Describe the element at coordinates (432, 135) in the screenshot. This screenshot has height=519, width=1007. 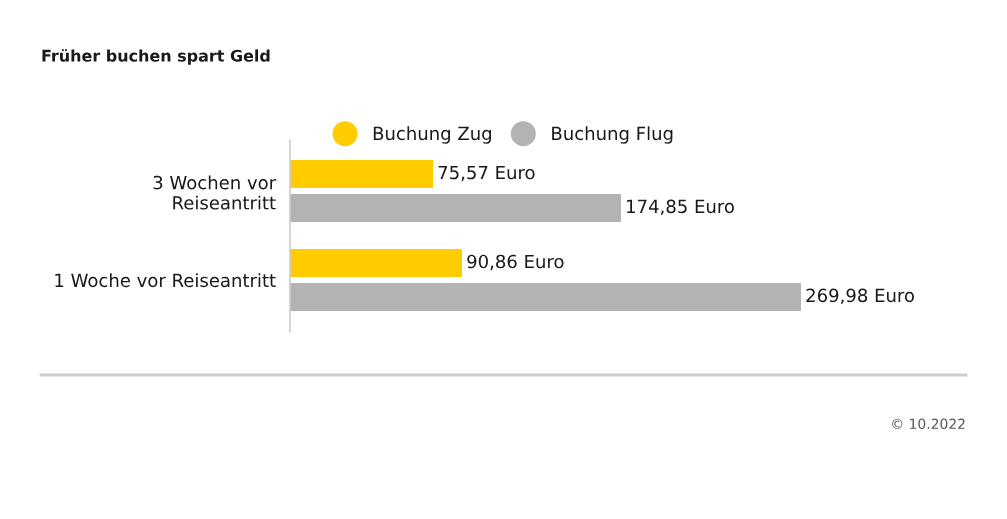
I see `legend-label: Buchung Zug` at that location.